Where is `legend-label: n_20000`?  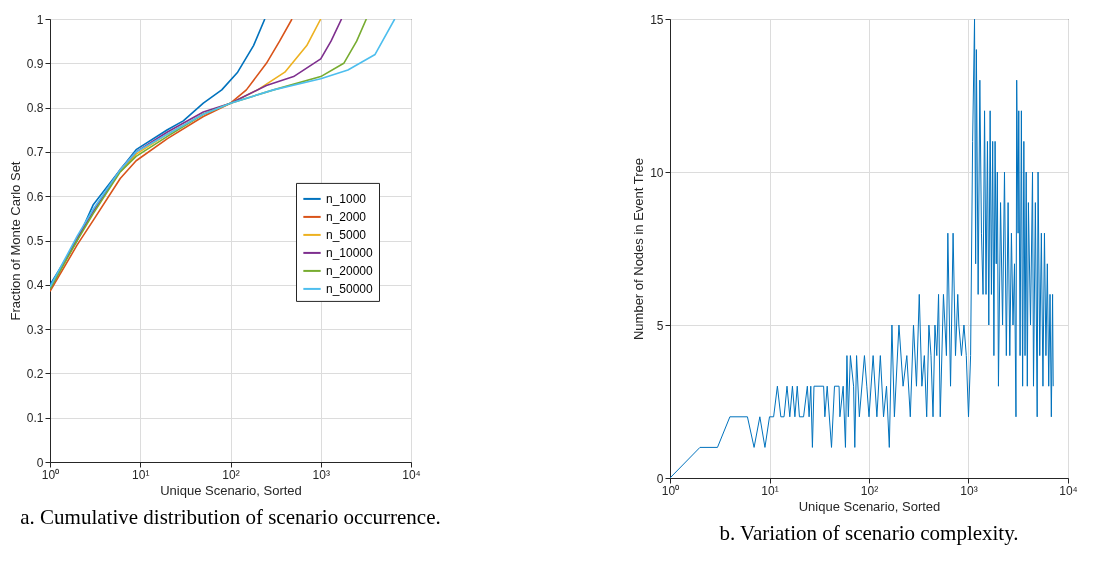
legend-label: n_20000 is located at coordinates (350, 270).